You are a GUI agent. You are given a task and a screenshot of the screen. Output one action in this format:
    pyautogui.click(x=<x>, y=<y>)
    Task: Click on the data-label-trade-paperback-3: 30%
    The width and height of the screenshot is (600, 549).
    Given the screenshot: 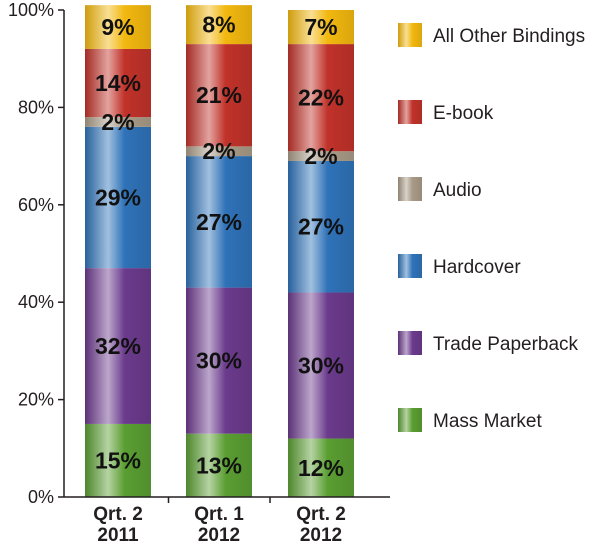 What is the action you would take?
    pyautogui.click(x=321, y=366)
    